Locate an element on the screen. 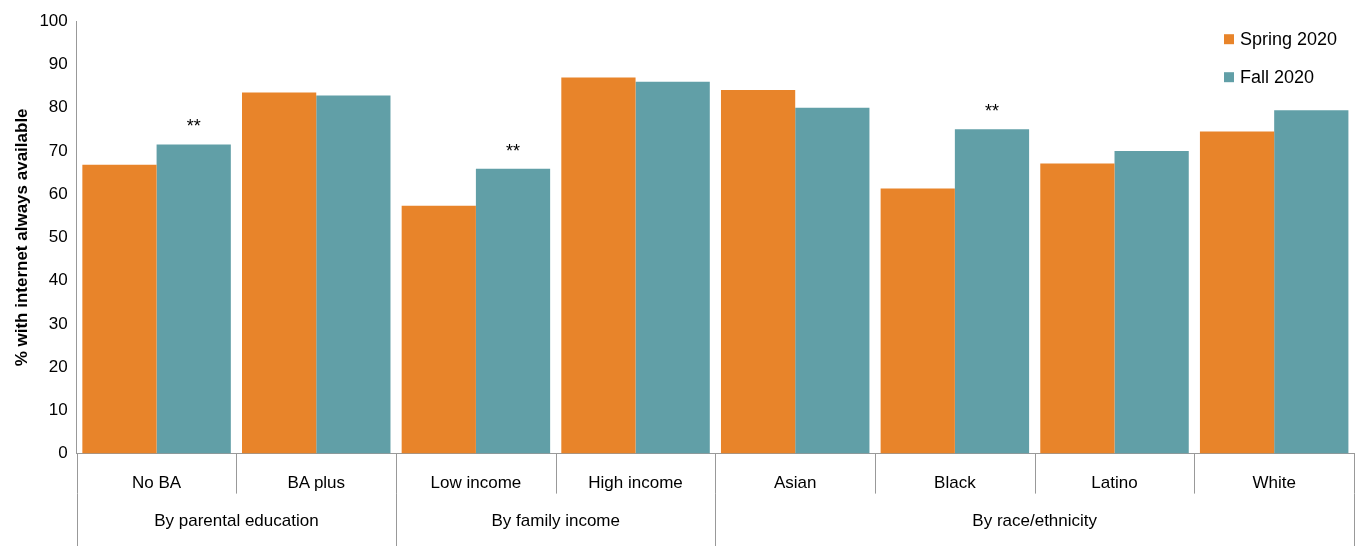 The image size is (1370, 548). y-tick-label: 70 is located at coordinates (58, 150).